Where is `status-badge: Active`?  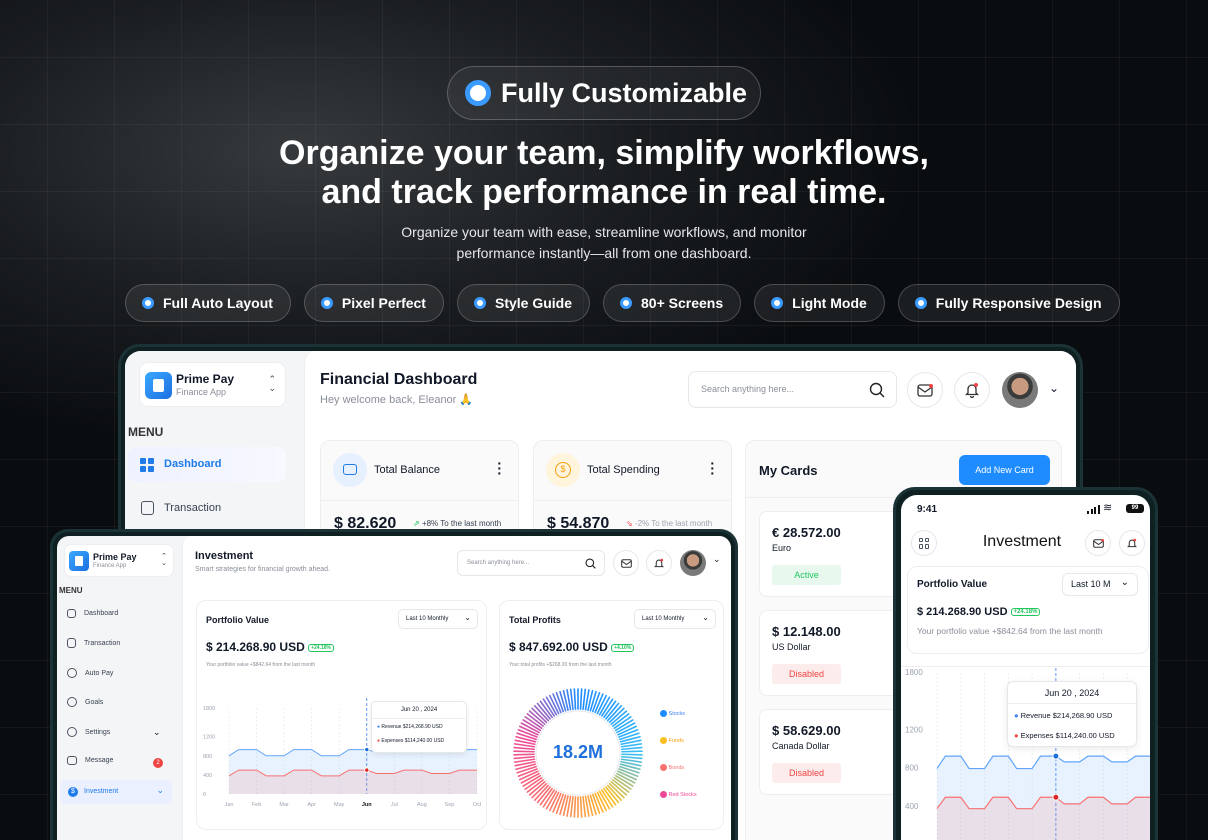
status-badge: Active is located at coordinates (806, 575).